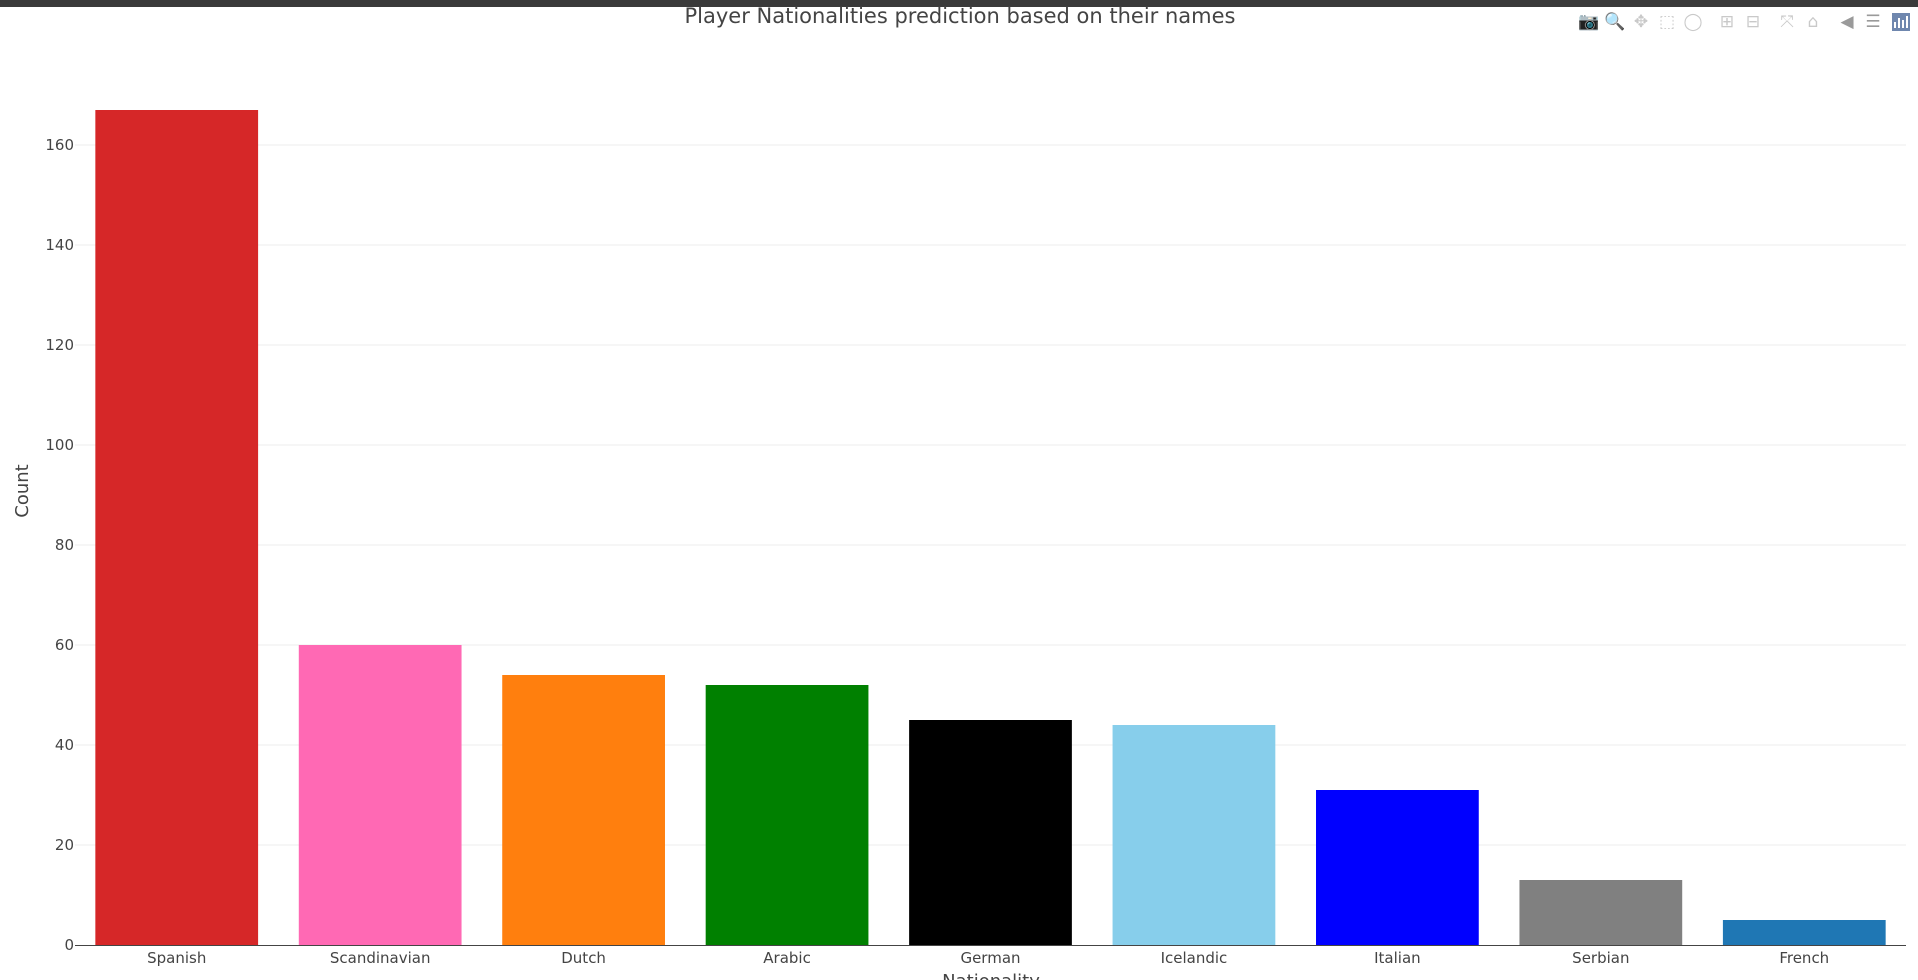  I want to click on spikelines-icon: ◀, so click(1847, 21).